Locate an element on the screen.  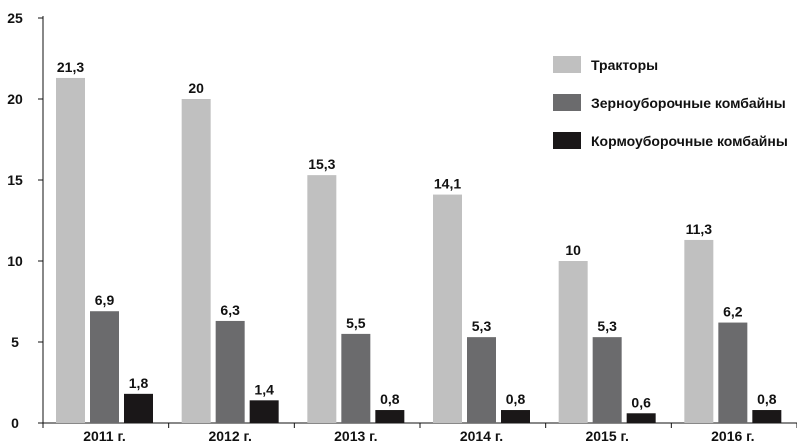
y-tick-label: 25 is located at coordinates (15, 18).